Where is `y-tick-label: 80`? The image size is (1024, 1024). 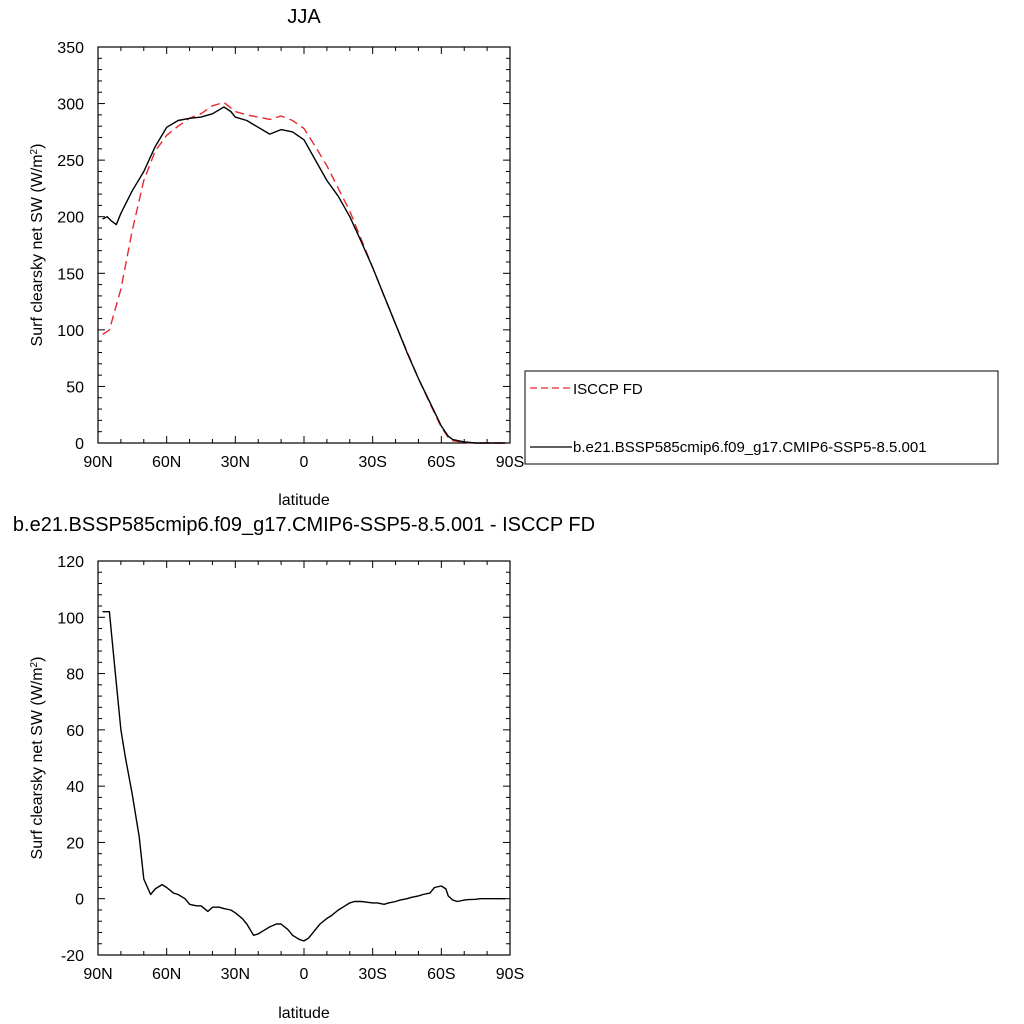 y-tick-label: 80 is located at coordinates (75, 675).